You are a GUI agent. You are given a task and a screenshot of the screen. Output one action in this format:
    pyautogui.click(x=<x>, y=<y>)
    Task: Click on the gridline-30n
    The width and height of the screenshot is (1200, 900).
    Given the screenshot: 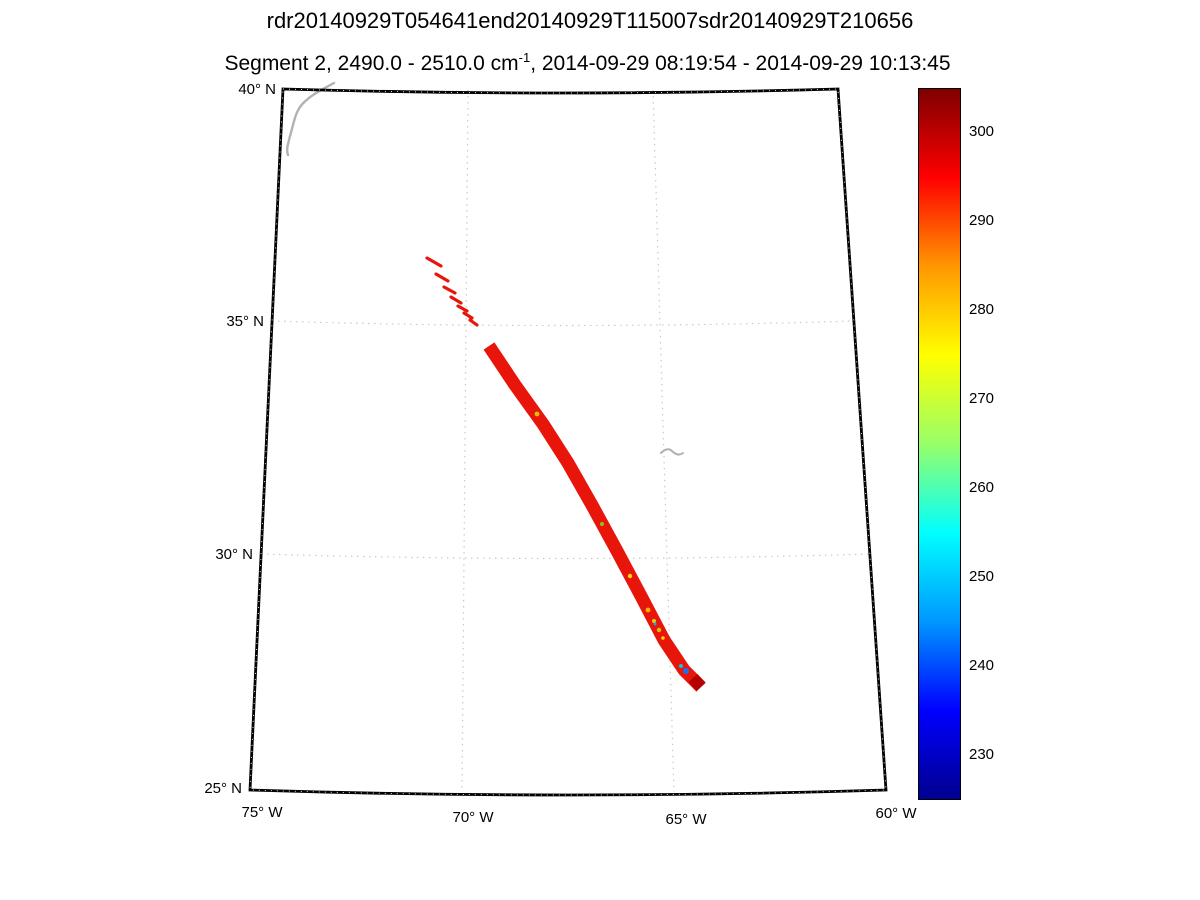 What is the action you would take?
    pyautogui.click(x=565, y=556)
    